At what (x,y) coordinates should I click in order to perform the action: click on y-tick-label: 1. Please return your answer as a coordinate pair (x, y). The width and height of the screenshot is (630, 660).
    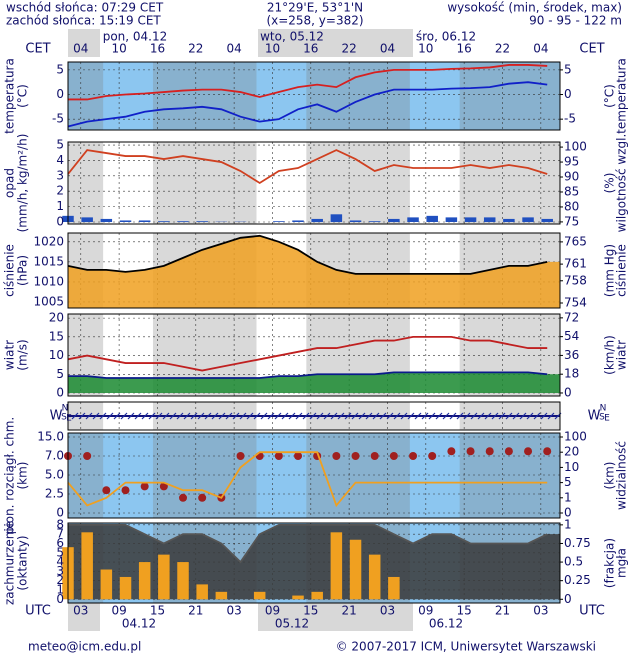
    Looking at the image, I should click on (60, 206).